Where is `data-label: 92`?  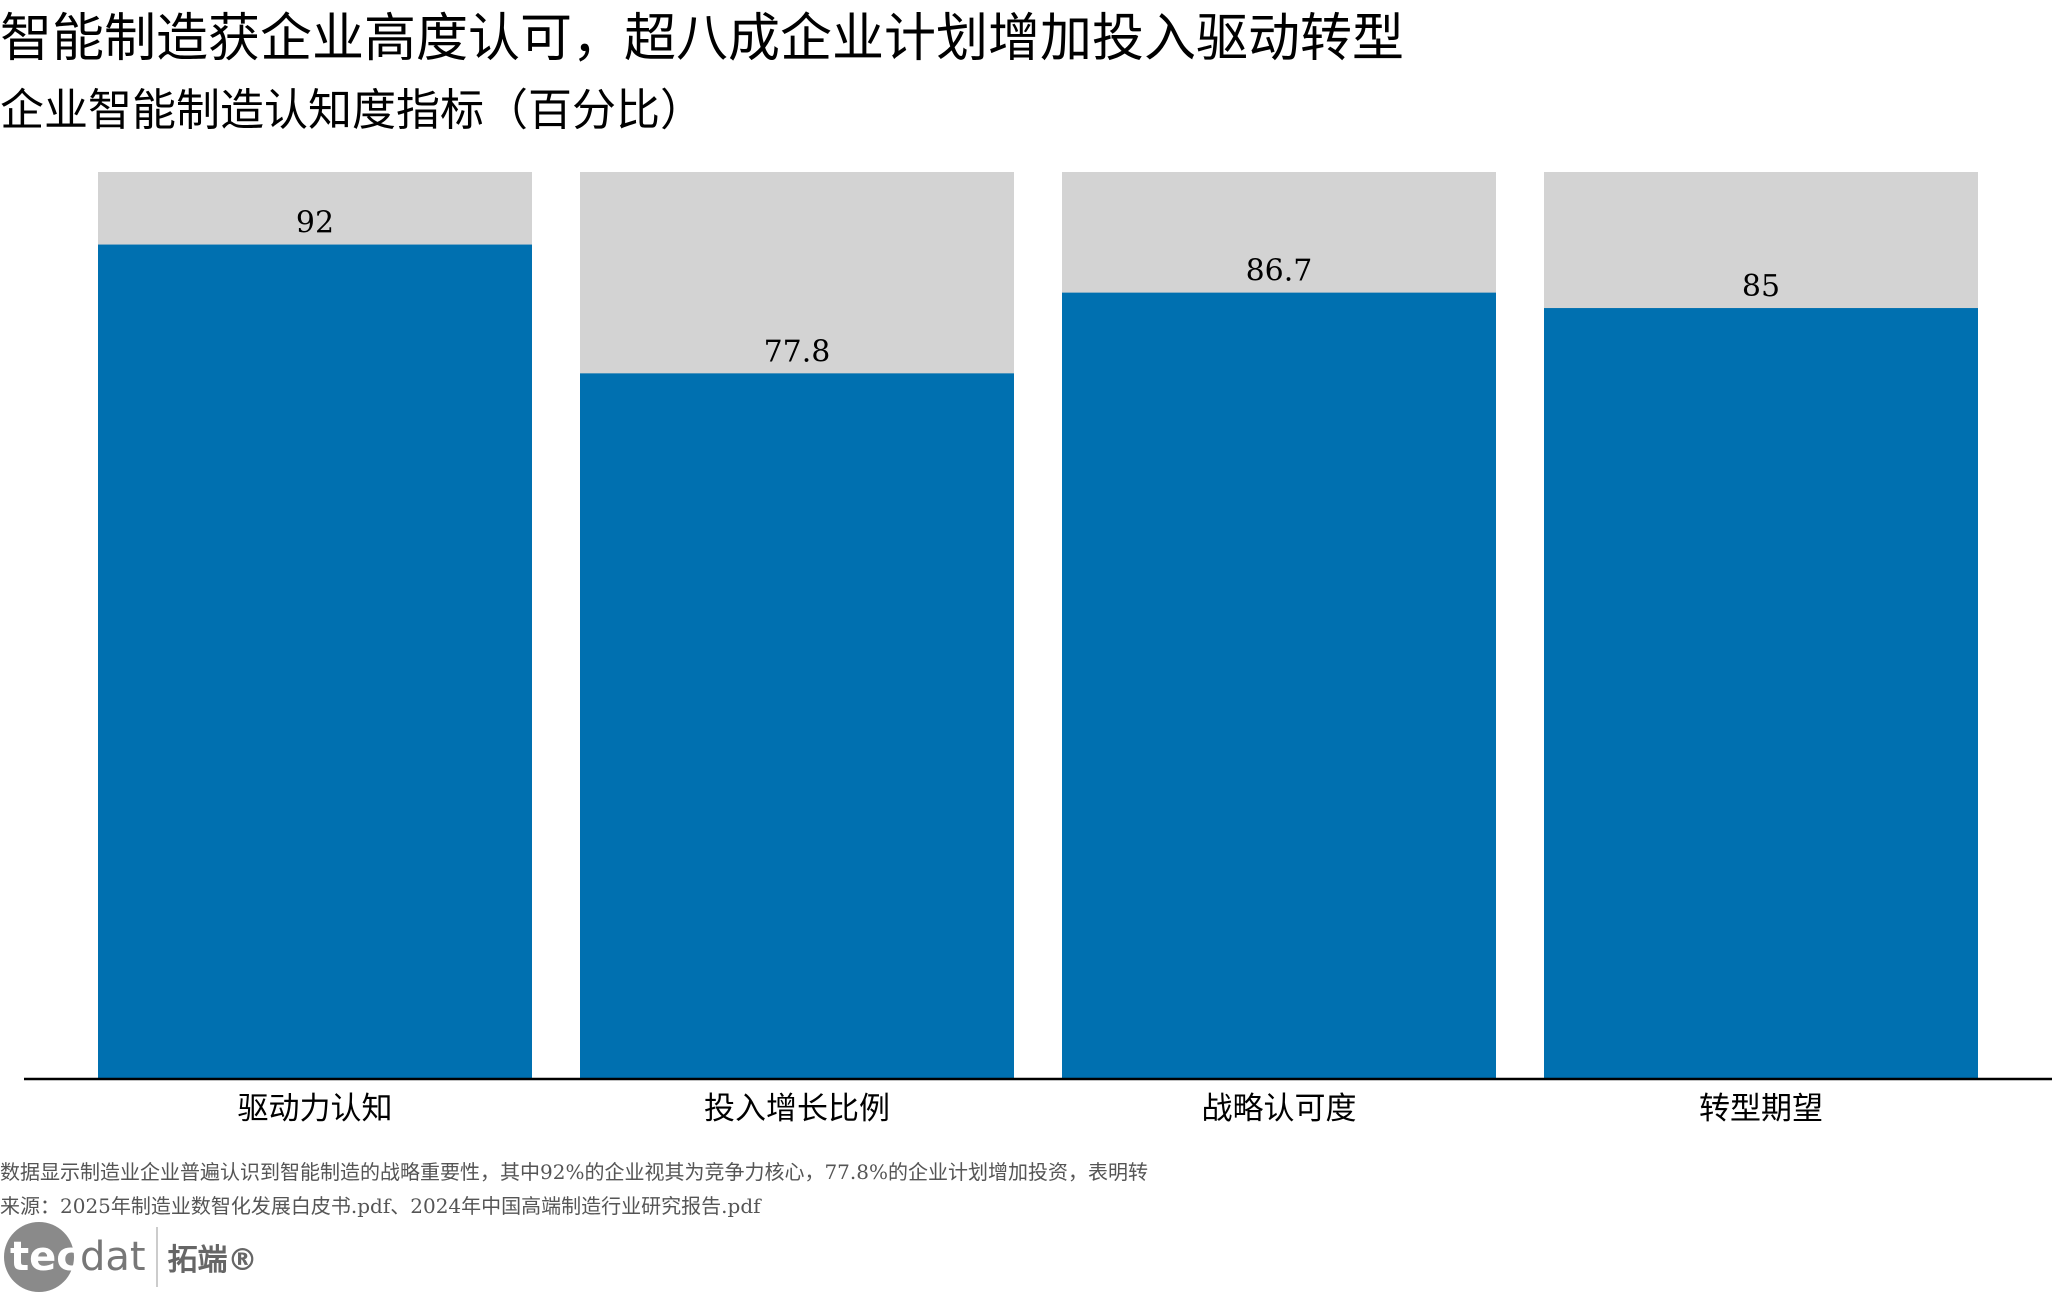
data-label: 92 is located at coordinates (315, 223).